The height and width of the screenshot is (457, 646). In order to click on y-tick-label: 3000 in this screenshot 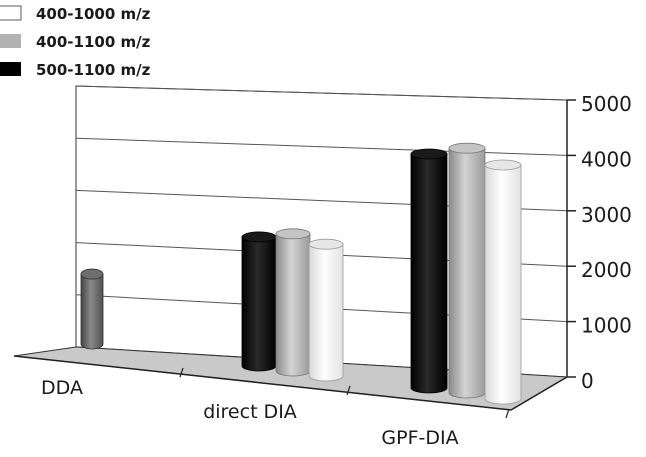, I will do `click(606, 215)`.